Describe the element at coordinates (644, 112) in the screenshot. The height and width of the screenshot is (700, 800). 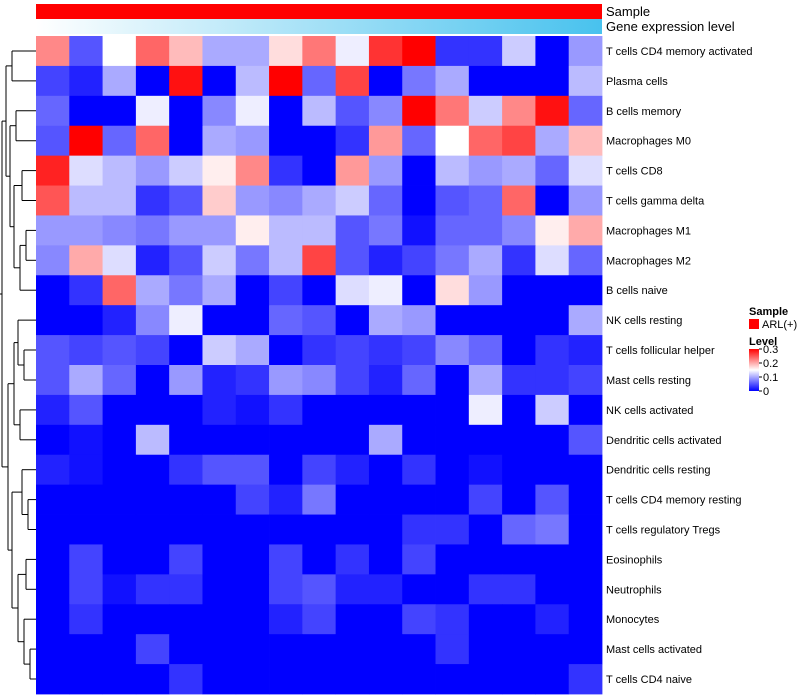
I see `row-label: B cells memory` at that location.